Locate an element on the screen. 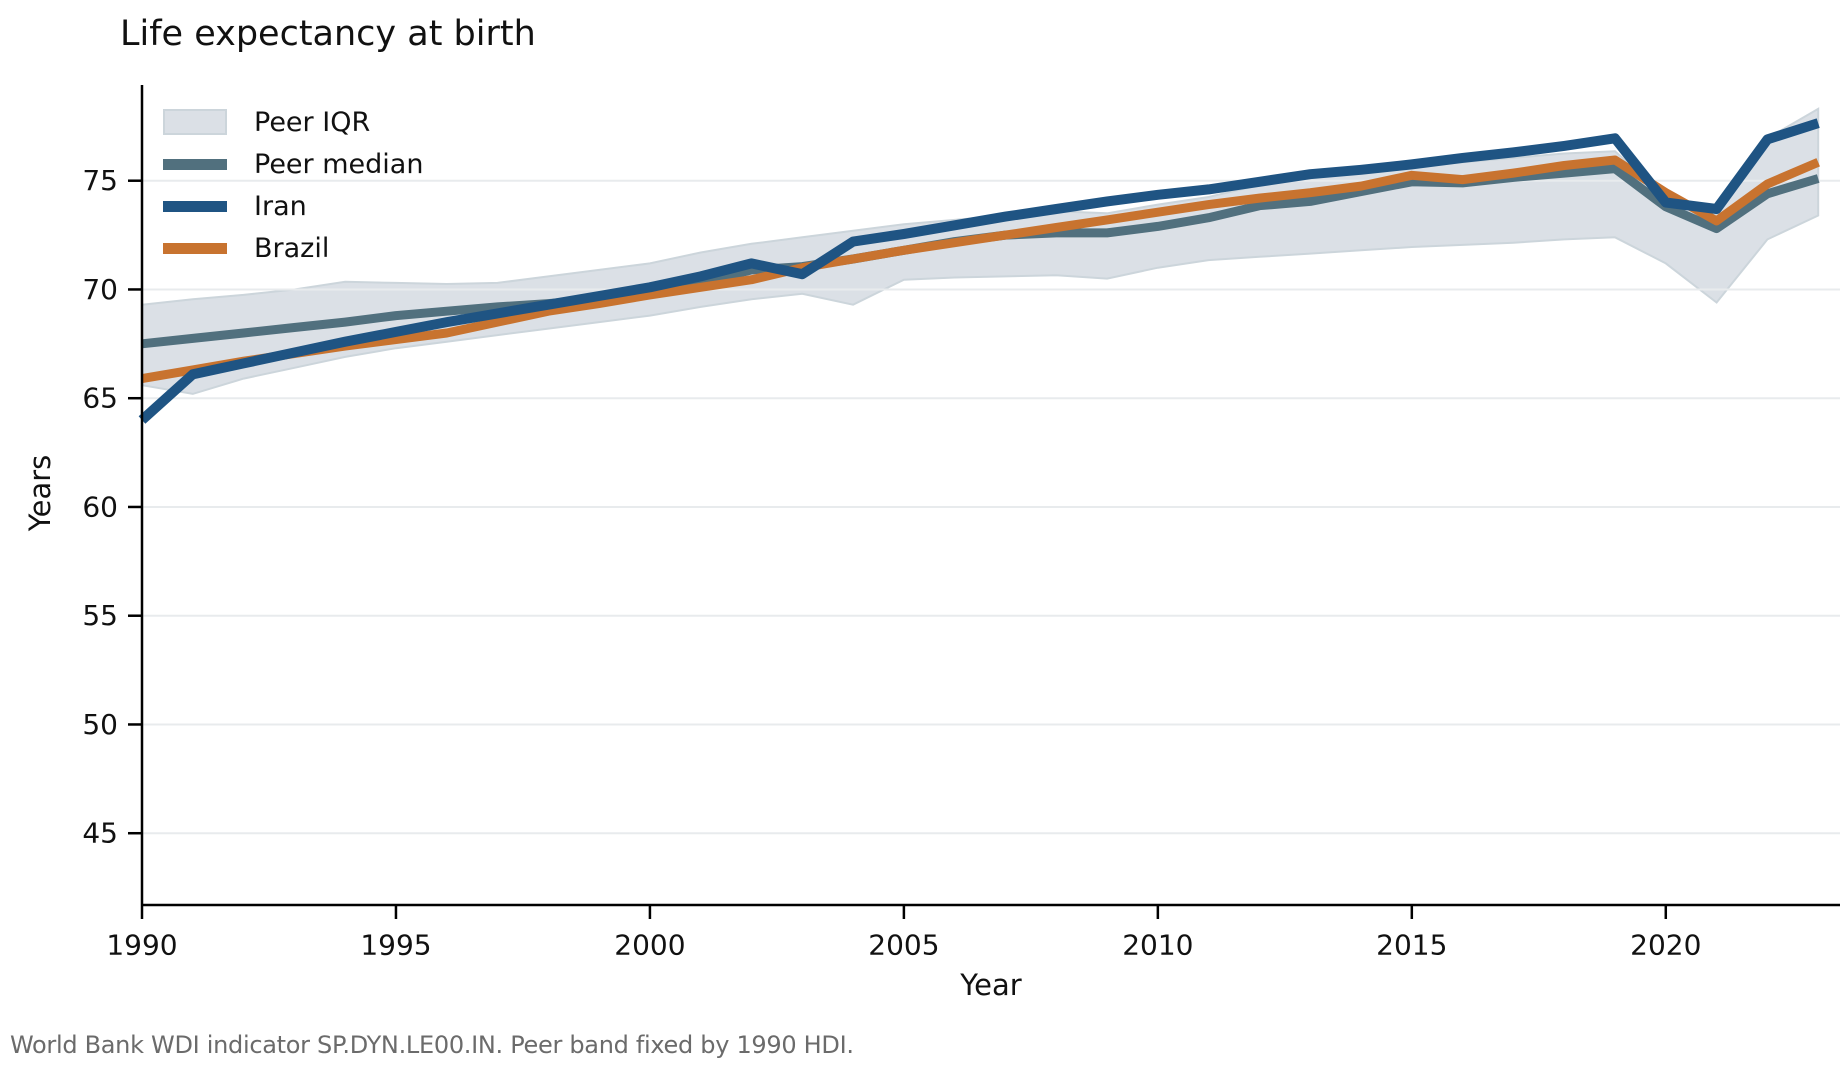  legend-label: Brazil is located at coordinates (292, 248).